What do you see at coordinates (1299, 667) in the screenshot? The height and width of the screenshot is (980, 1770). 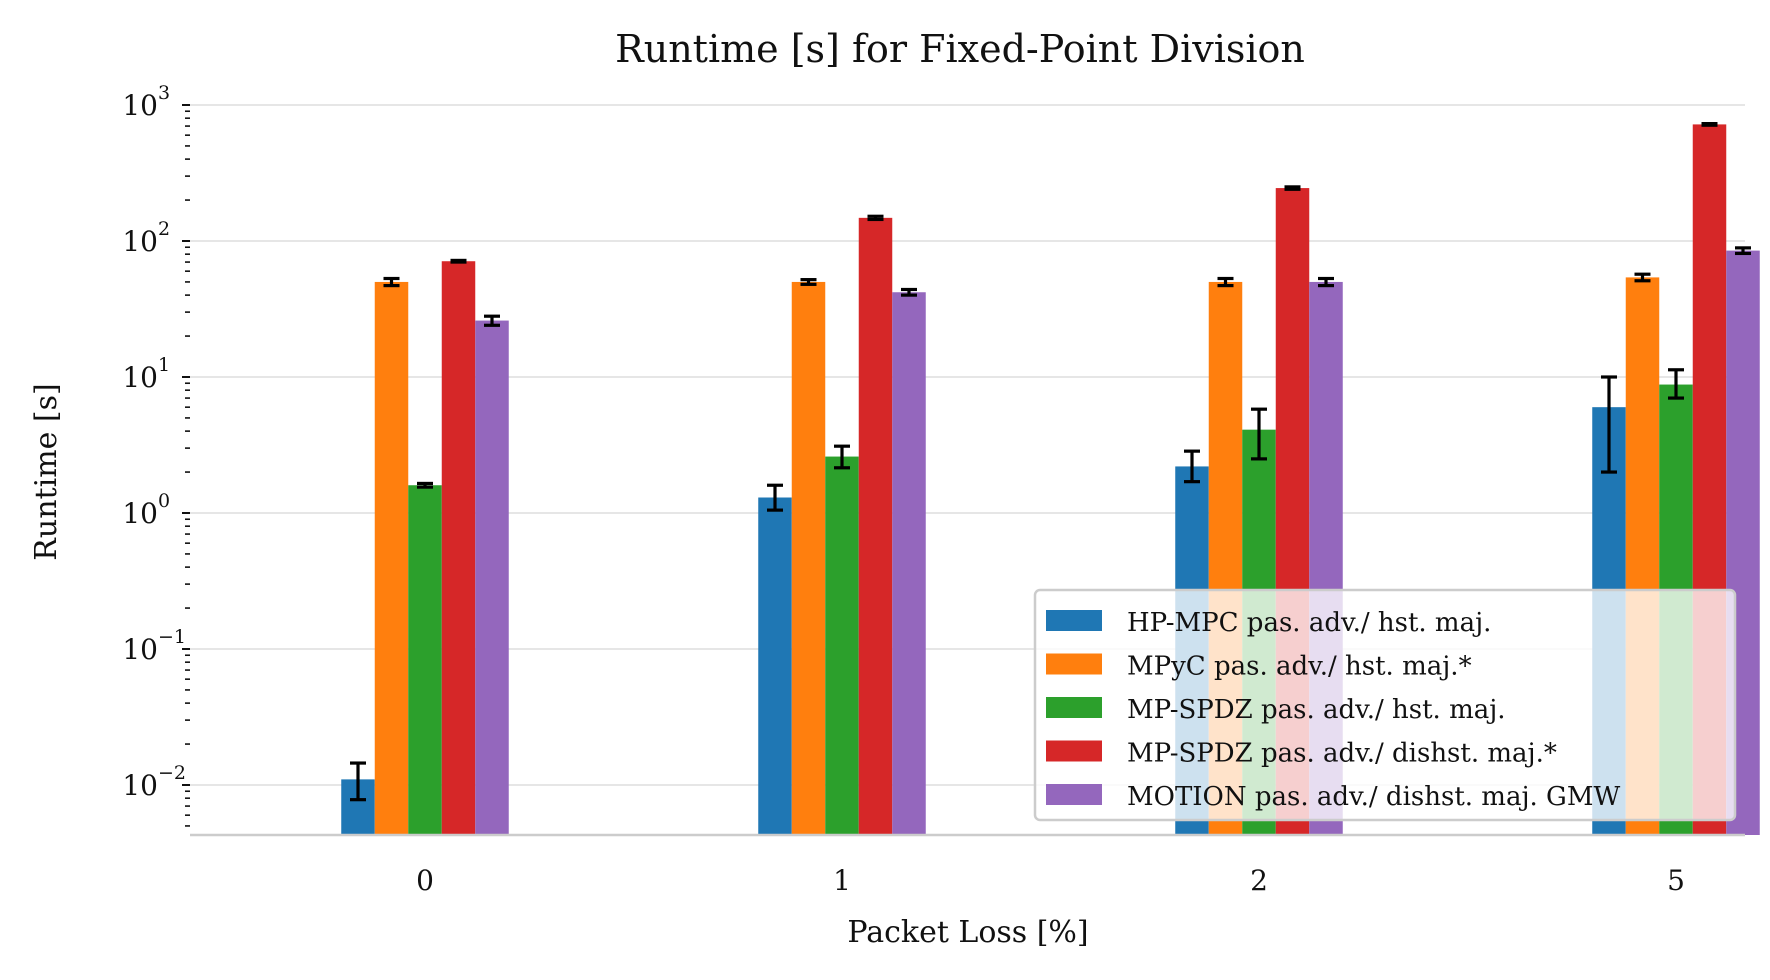 I see `legend-label: MPyC pas. adv./ hst. maj.*` at bounding box center [1299, 667].